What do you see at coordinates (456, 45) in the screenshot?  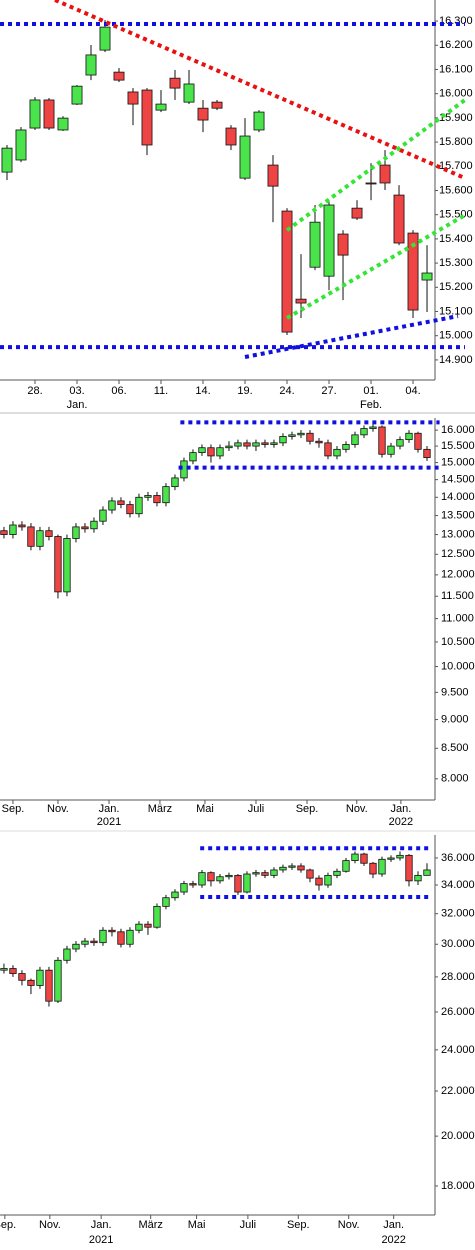 I see `y-tick-label: 16.200` at bounding box center [456, 45].